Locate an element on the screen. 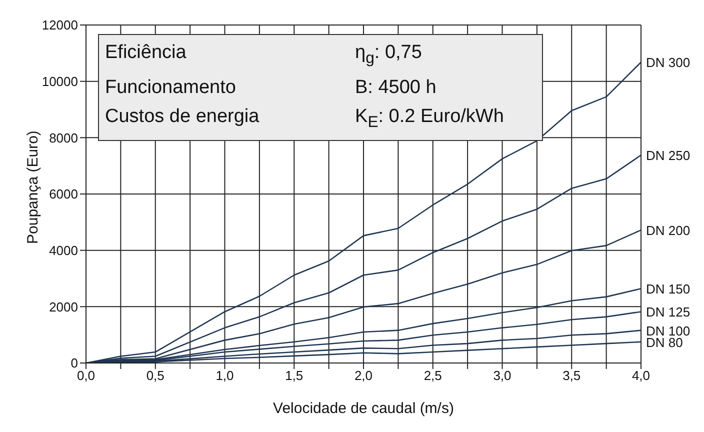 Image resolution: width=704 pixels, height=432 pixels. y-tick-label: 2000 is located at coordinates (63, 306).